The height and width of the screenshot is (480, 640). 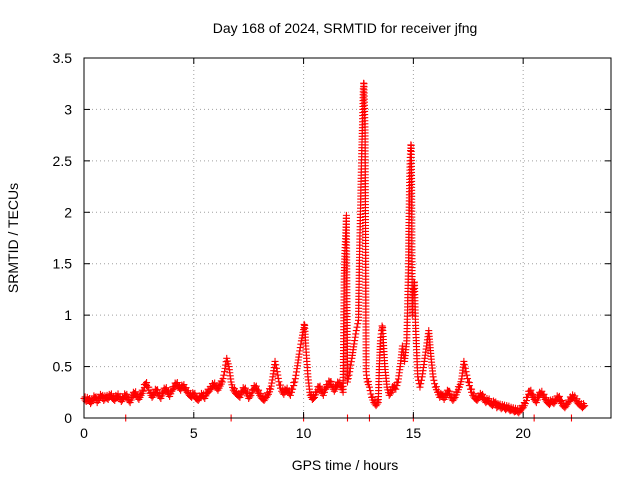 What do you see at coordinates (63, 58) in the screenshot?
I see `y-tick-label: 3.5` at bounding box center [63, 58].